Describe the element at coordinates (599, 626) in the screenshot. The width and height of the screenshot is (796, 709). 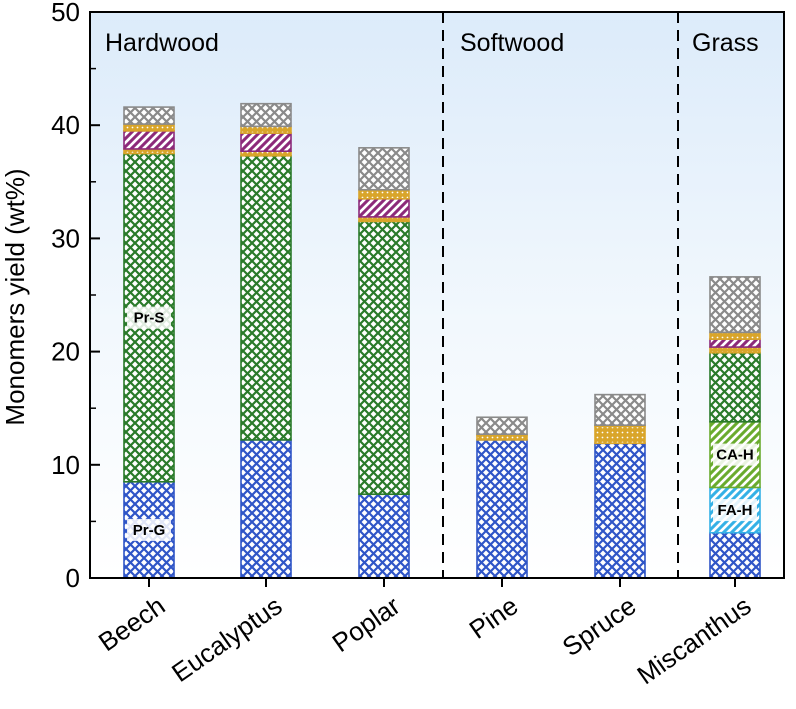
I see `x-tick-label-spruce: Spruce` at that location.